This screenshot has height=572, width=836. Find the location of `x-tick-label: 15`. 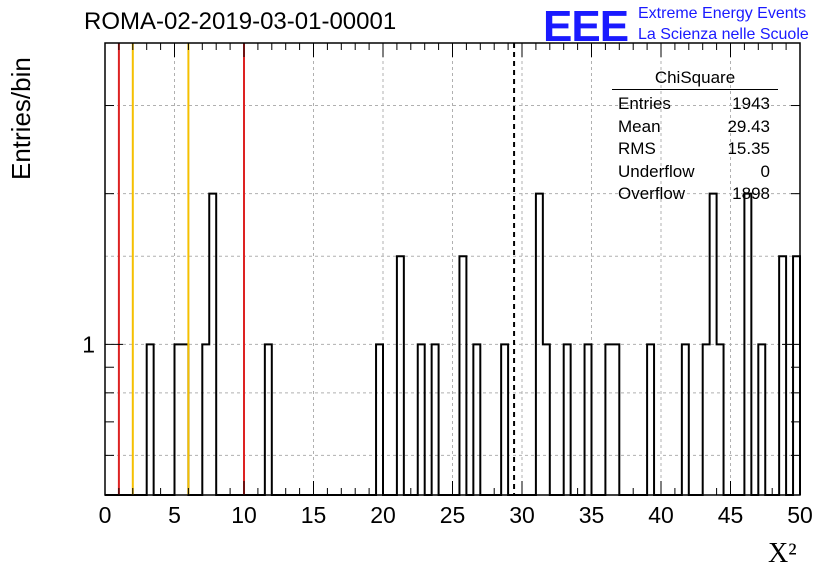

x-tick-label: 15 is located at coordinates (314, 515).